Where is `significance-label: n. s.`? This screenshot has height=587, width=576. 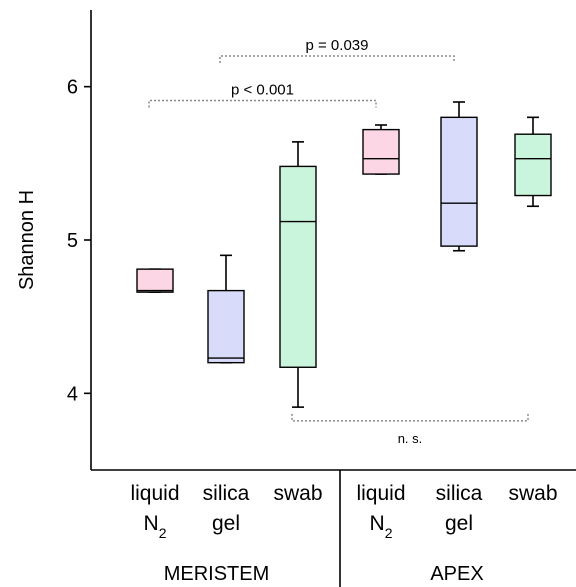 significance-label: n. s. is located at coordinates (410, 438).